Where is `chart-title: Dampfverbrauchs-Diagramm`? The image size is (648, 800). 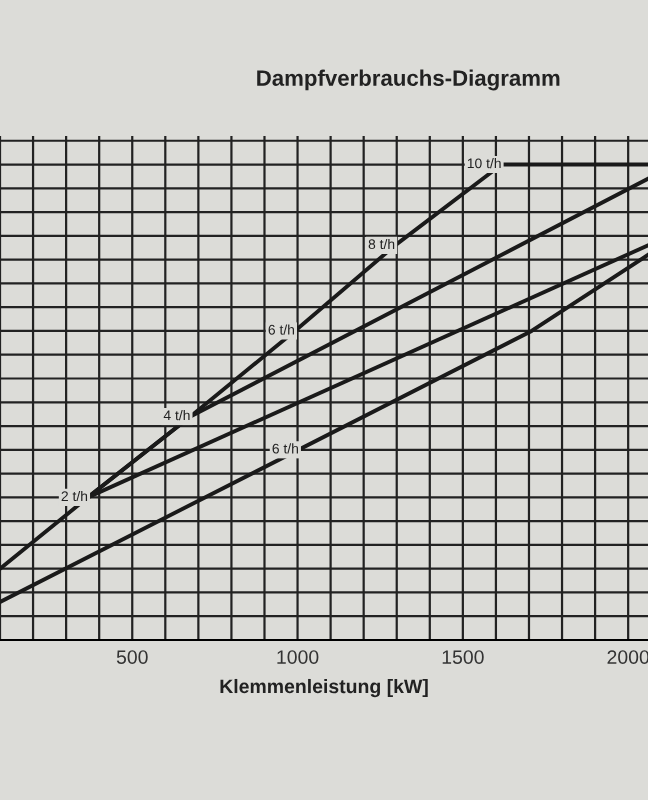
chart-title: Dampfverbrauchs-Diagramm is located at coordinates (408, 80).